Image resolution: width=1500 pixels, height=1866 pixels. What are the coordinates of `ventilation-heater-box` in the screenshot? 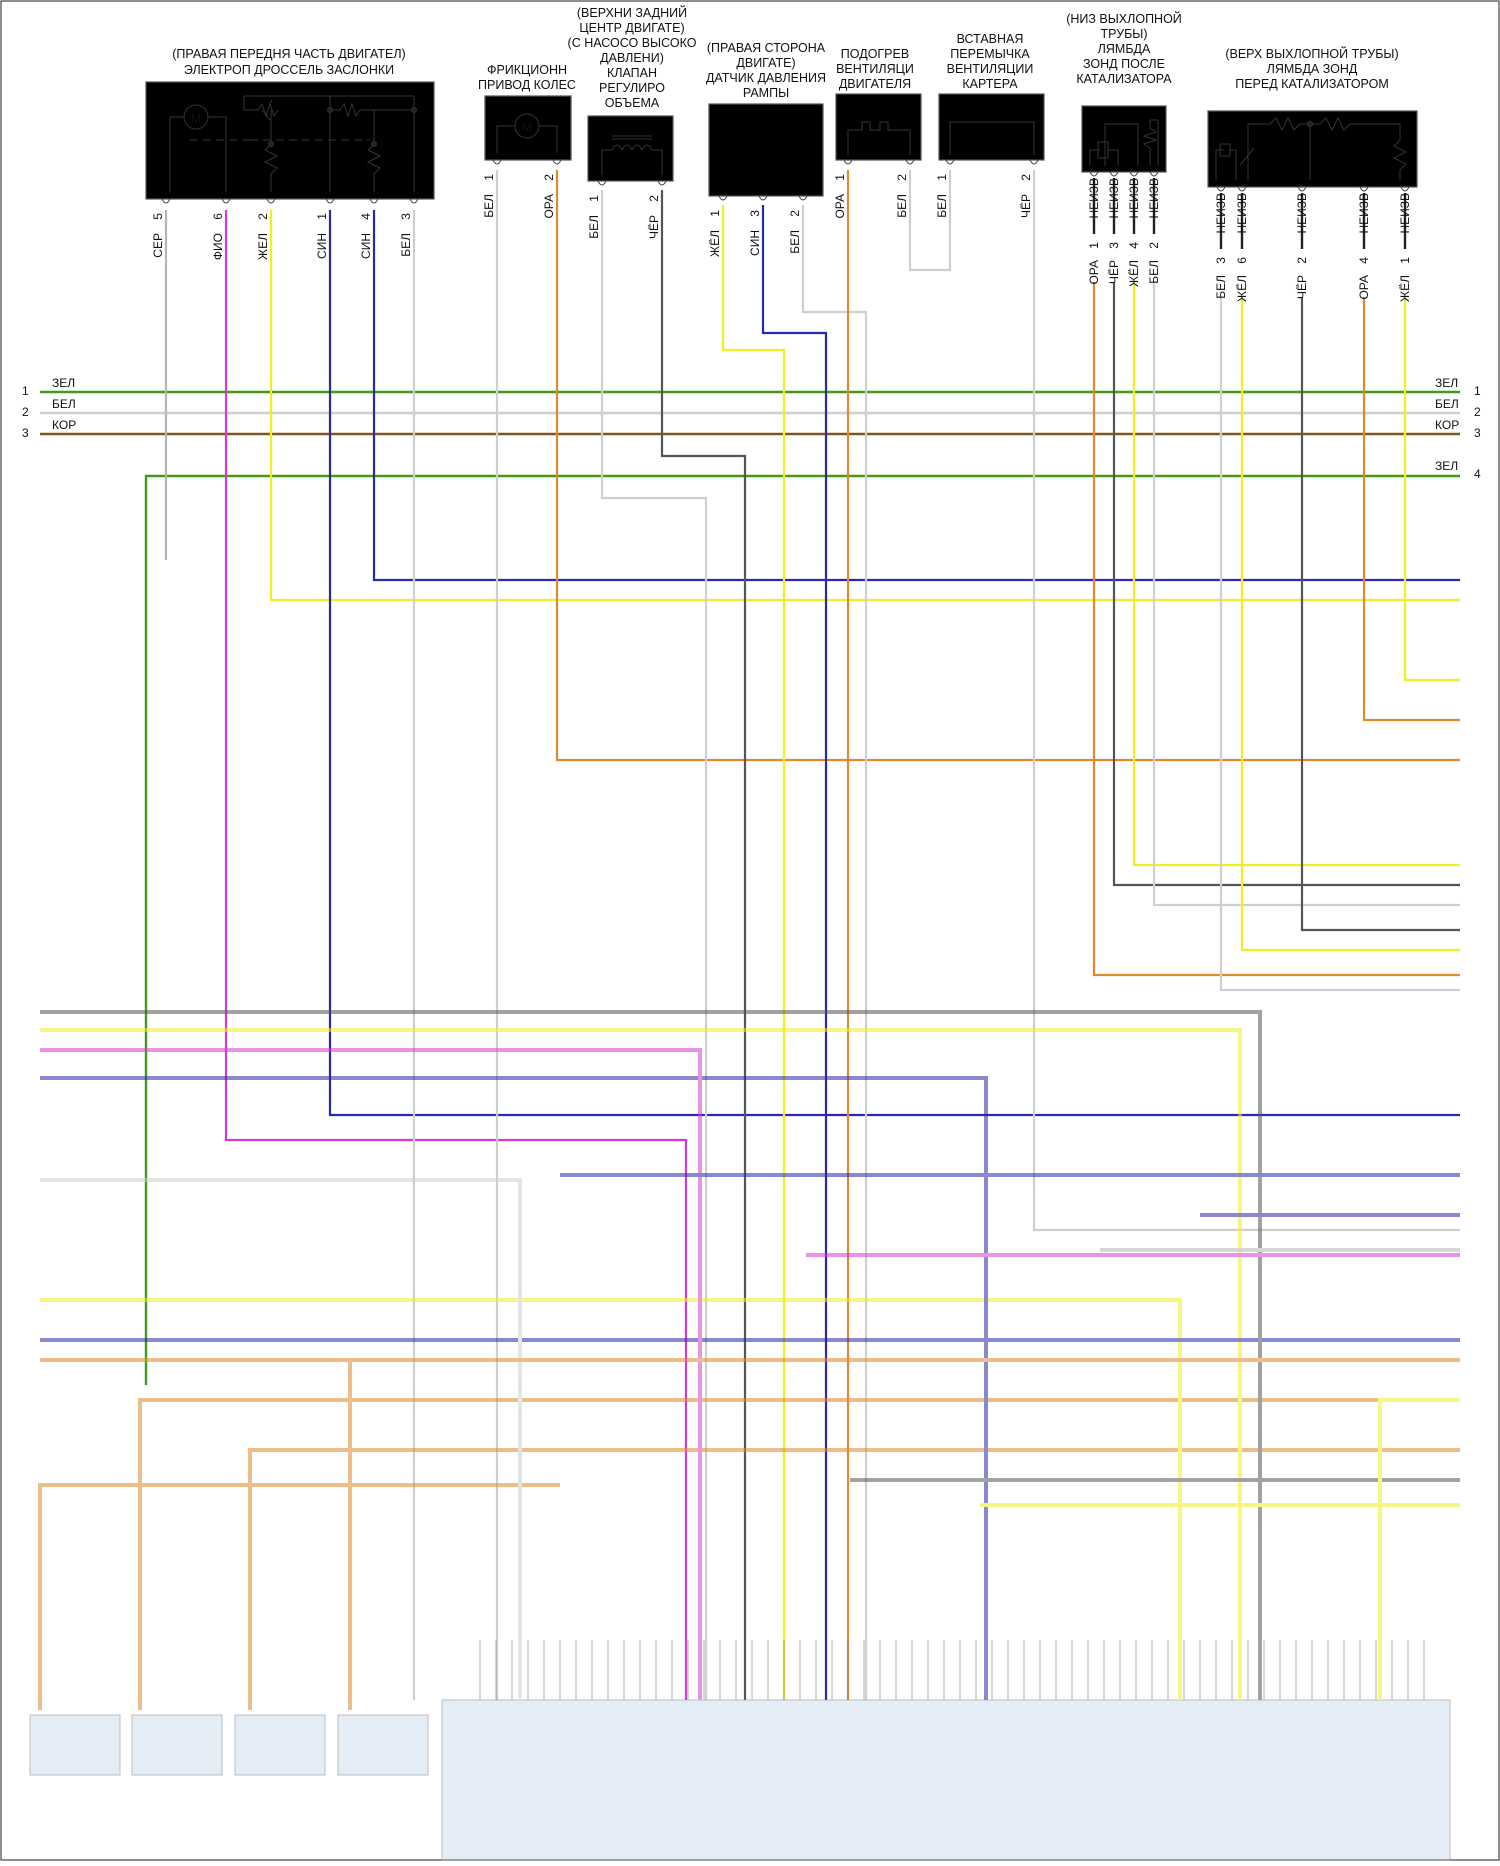 It's located at (878, 127).